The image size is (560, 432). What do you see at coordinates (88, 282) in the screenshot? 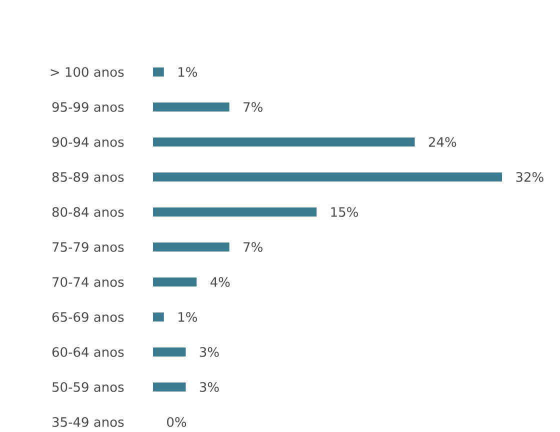
I see `y-tick-label: 70-74 anos` at bounding box center [88, 282].